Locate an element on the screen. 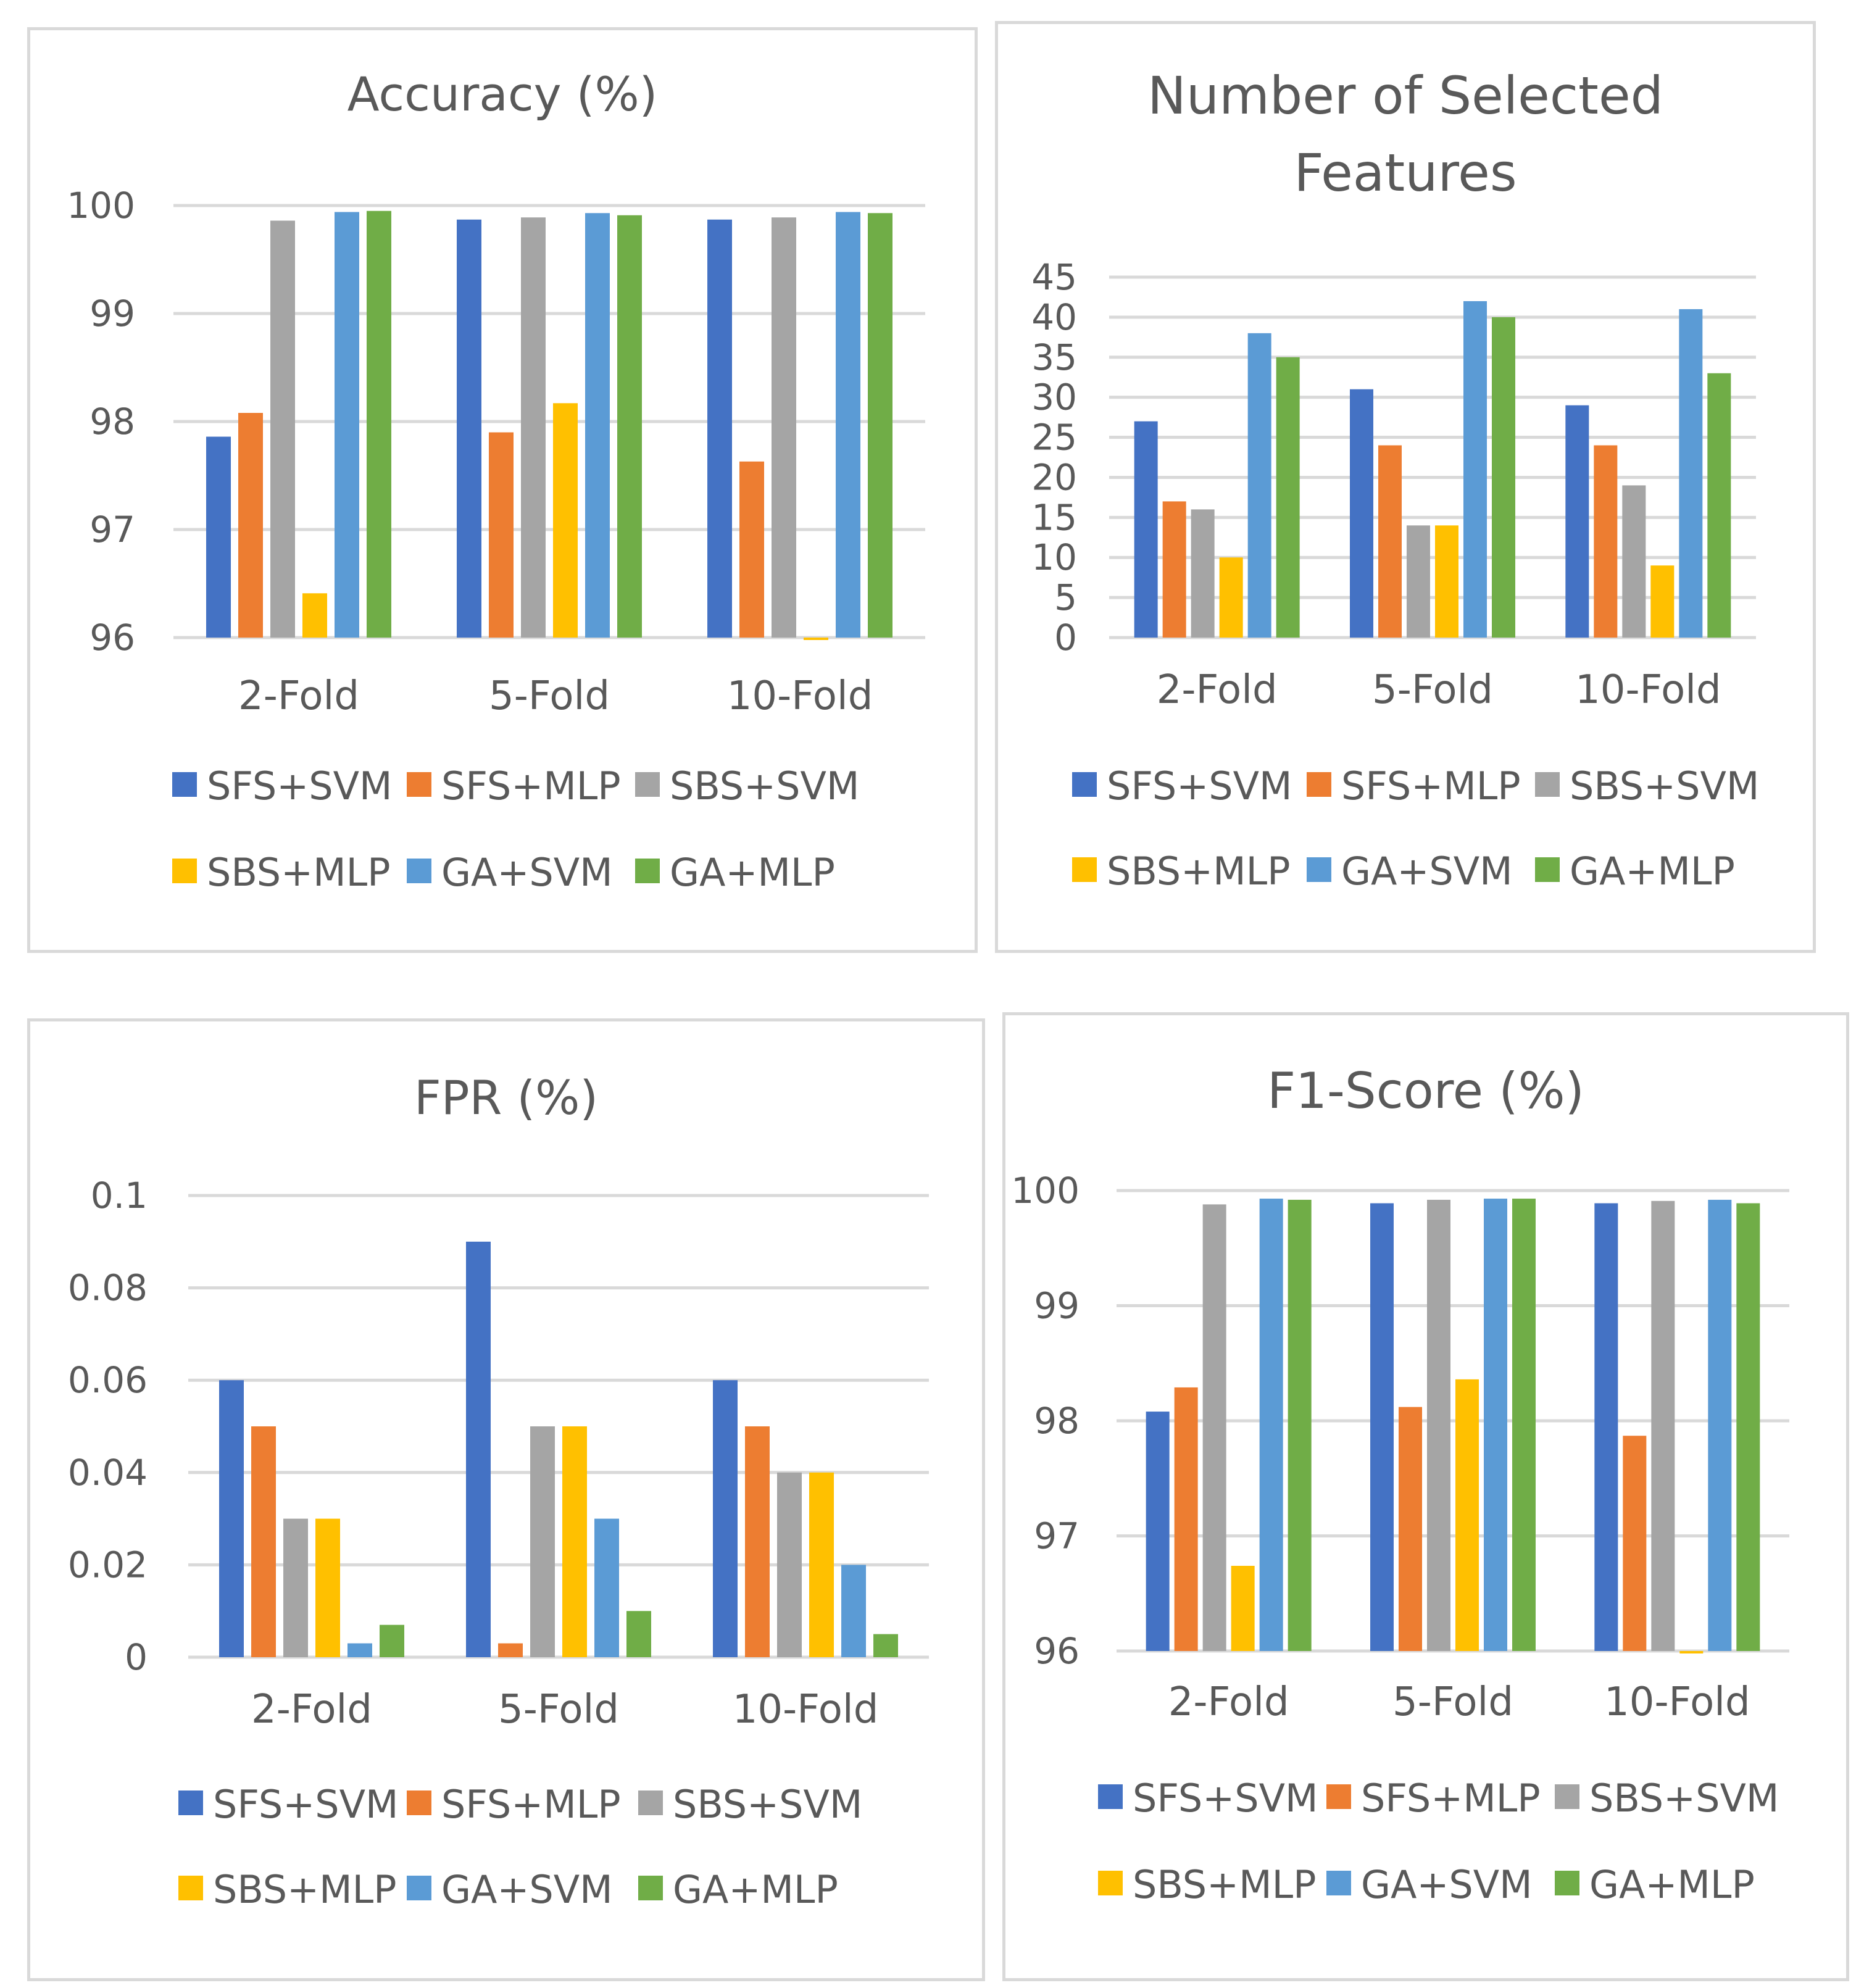 This screenshot has height=1988, width=1864. y-tick-label: 0.08 is located at coordinates (108, 1288).